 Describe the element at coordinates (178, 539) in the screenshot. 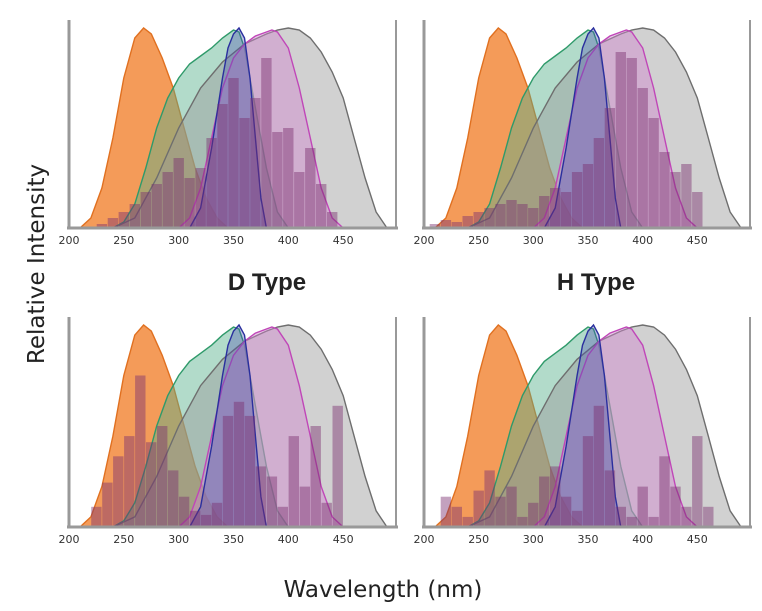

I see `x-tick-label-2-2: 300` at that location.